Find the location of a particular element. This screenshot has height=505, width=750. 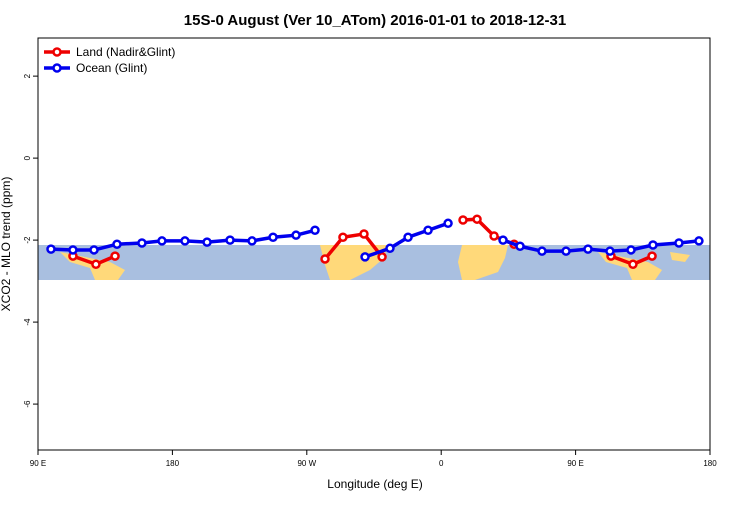

y-tick-label: -4 is located at coordinates (27, 322).